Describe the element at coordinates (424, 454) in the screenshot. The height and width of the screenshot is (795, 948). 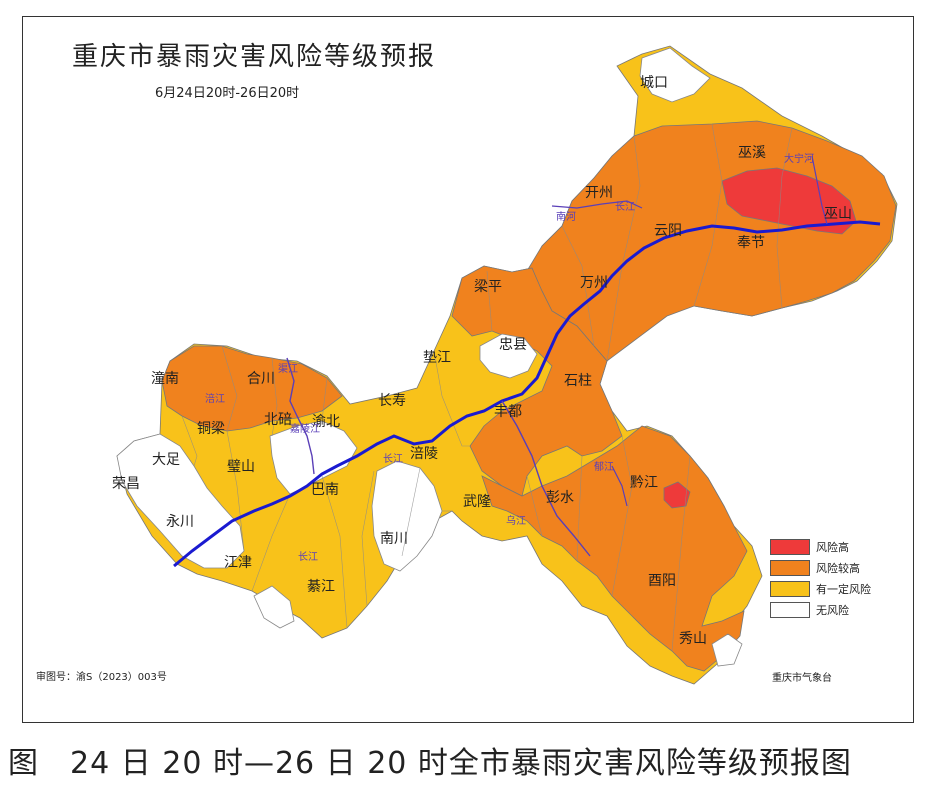
I see `label-fuling: 涪陵` at that location.